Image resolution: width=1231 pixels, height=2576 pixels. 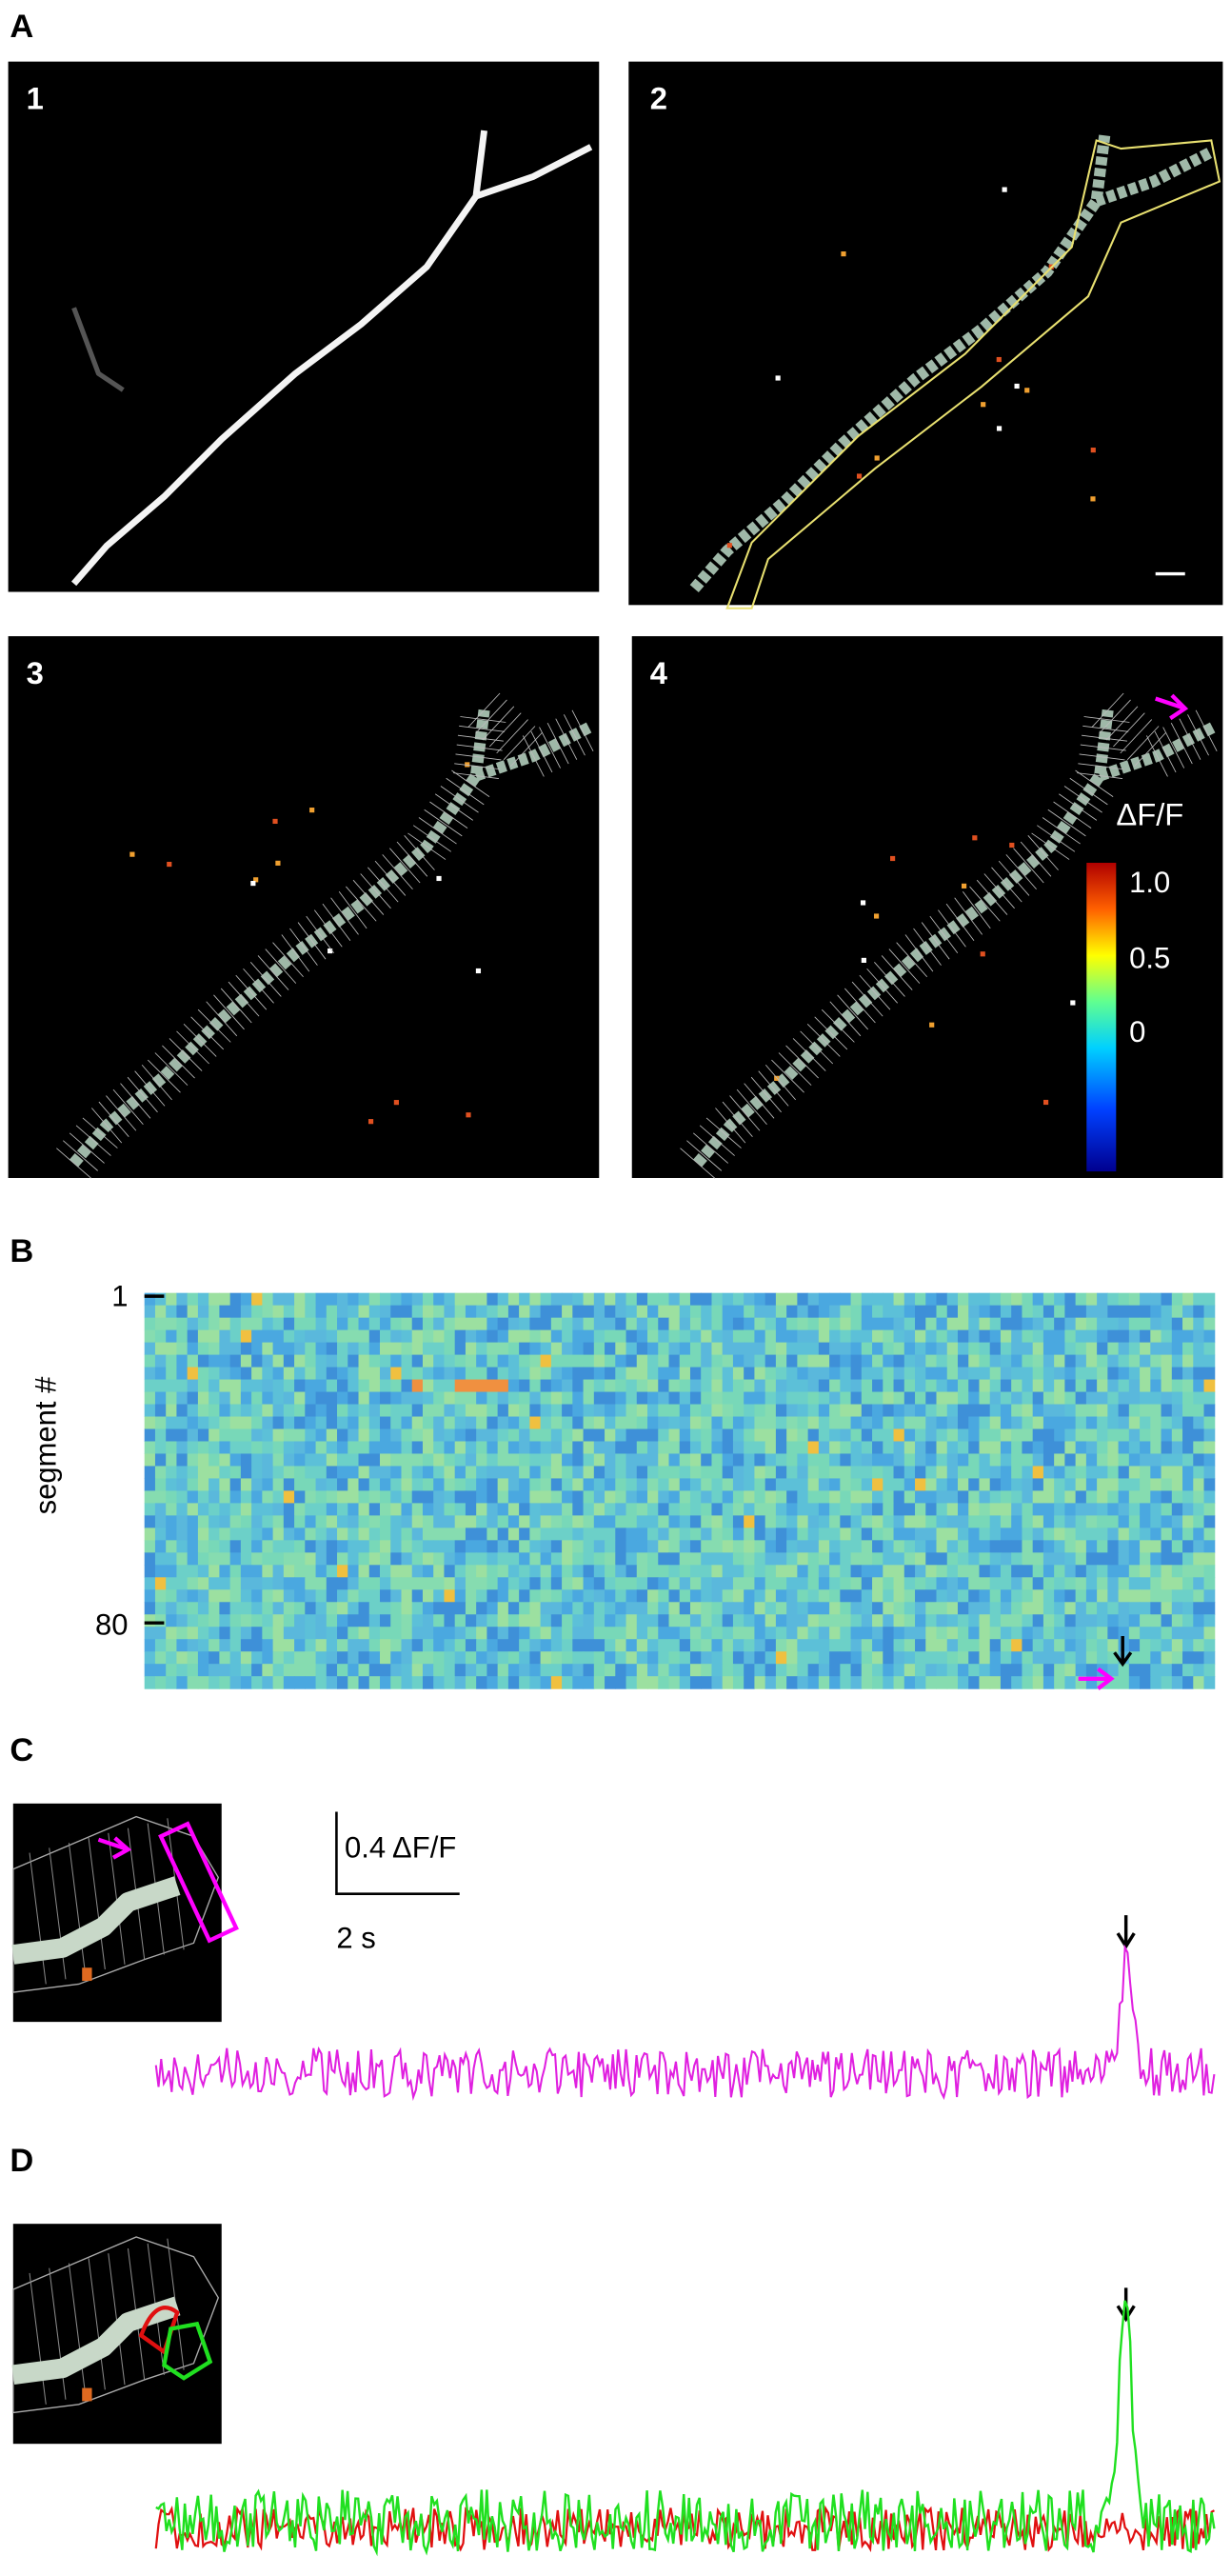 I want to click on hot-pixel, so click(x=468, y=1115).